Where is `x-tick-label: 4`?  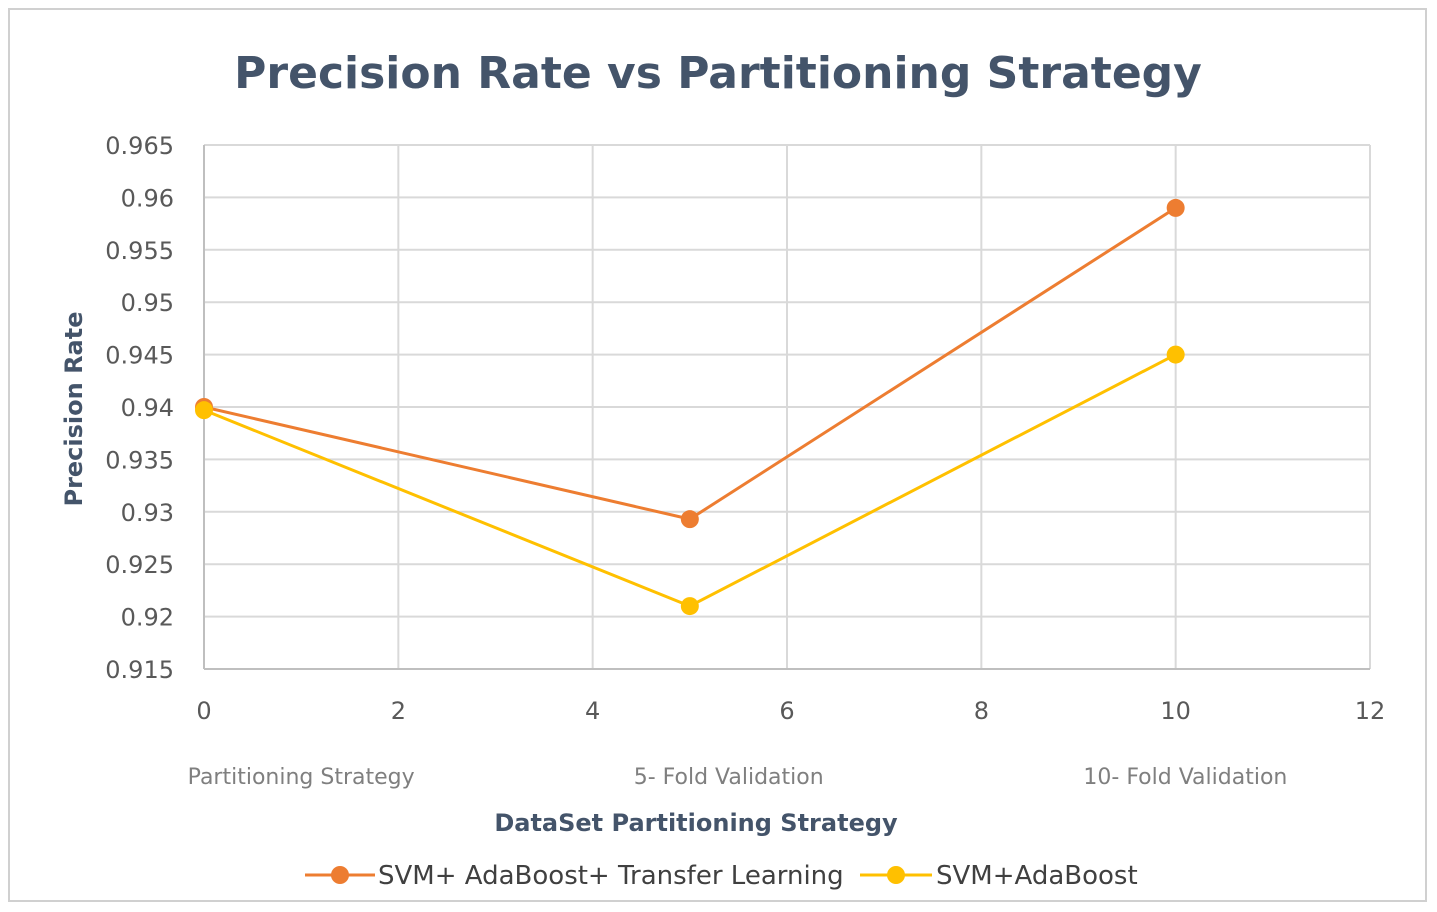
x-tick-label: 4 is located at coordinates (592, 711).